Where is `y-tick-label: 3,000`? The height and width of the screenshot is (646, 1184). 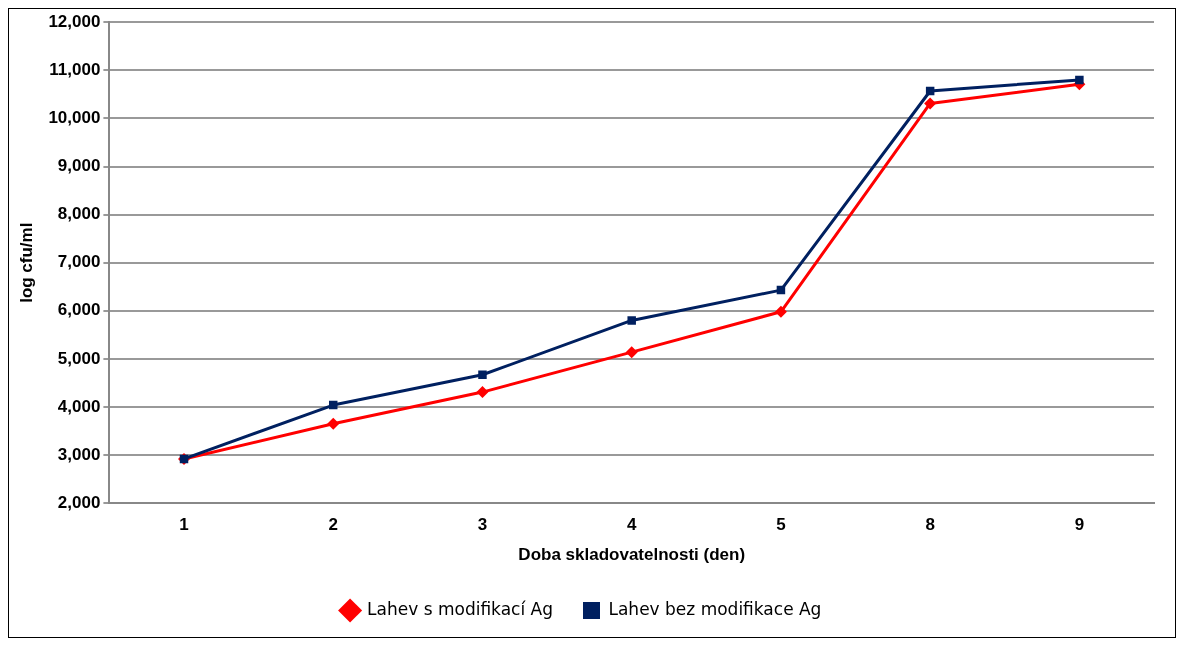
y-tick-label: 3,000 is located at coordinates (79, 454).